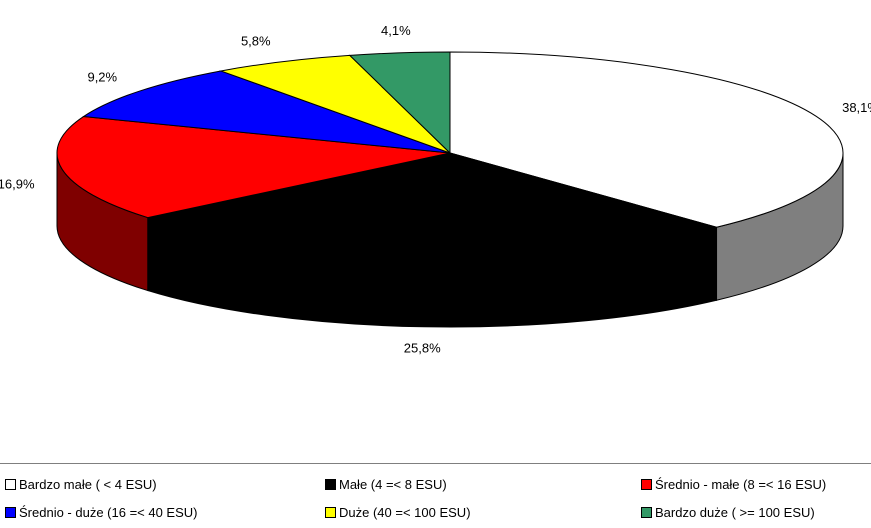 The width and height of the screenshot is (871, 528). Describe the element at coordinates (422, 348) in the screenshot. I see `slice-value-label: 25,8%` at that location.